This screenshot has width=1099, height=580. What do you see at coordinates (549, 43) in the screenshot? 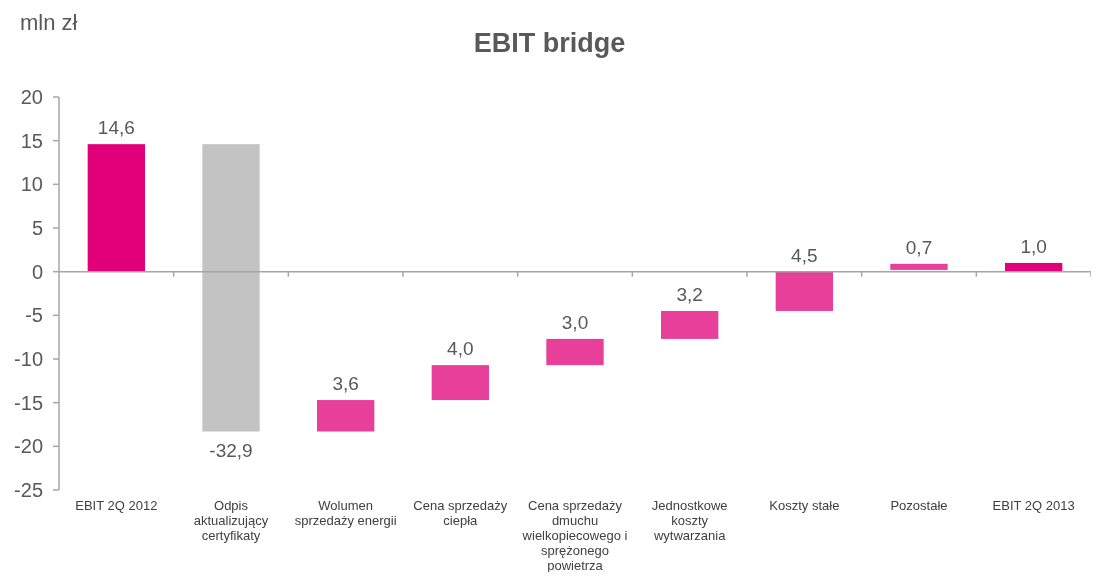
I see `chart-title: EBIT bridge` at bounding box center [549, 43].